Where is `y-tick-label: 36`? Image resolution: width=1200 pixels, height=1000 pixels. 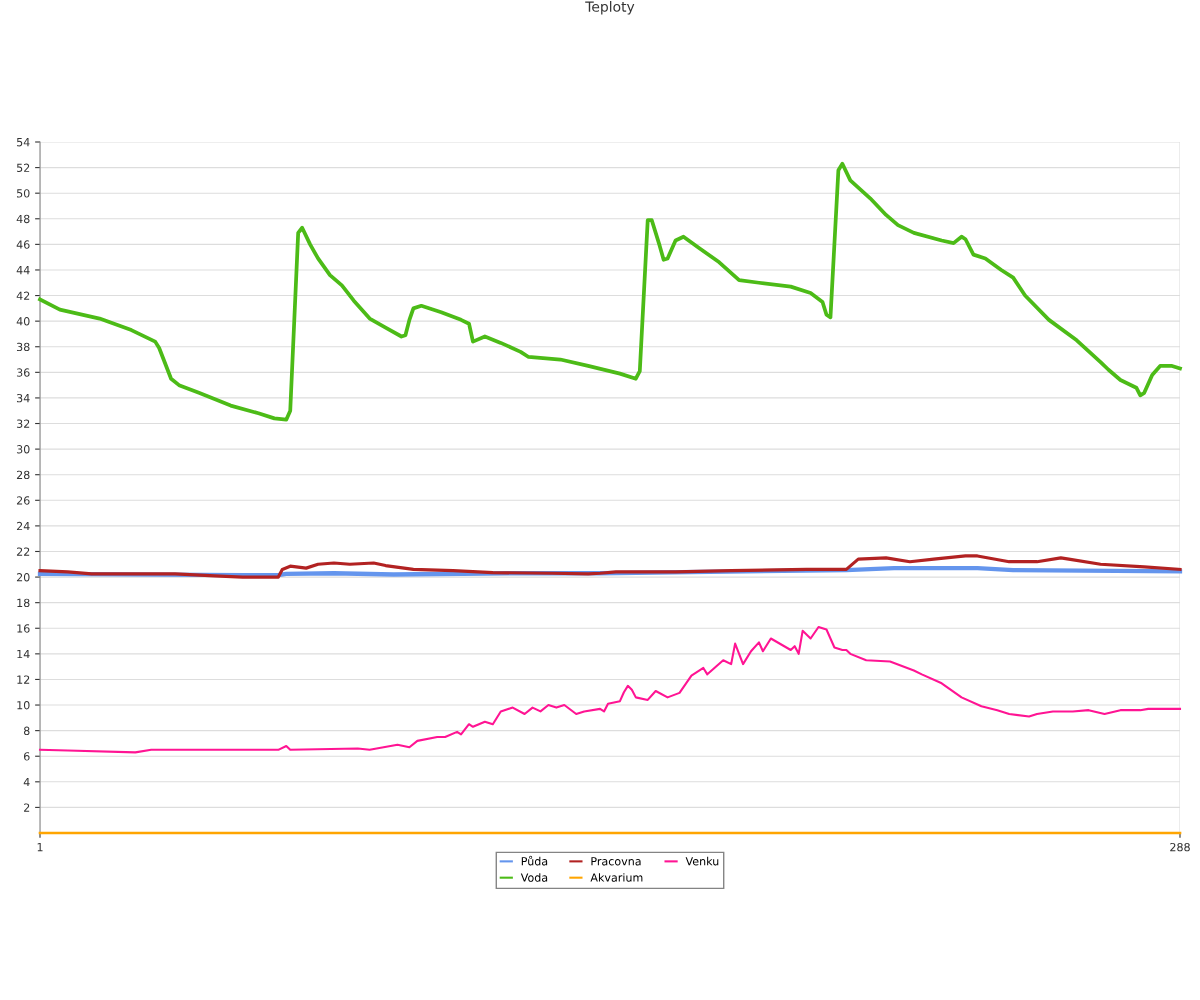 y-tick-label: 36 is located at coordinates (23, 372).